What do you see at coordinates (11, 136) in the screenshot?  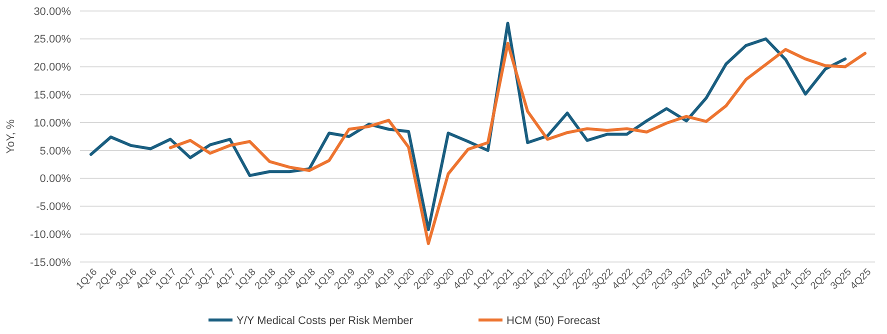 I see `y-axis-title: YoY, %` at bounding box center [11, 136].